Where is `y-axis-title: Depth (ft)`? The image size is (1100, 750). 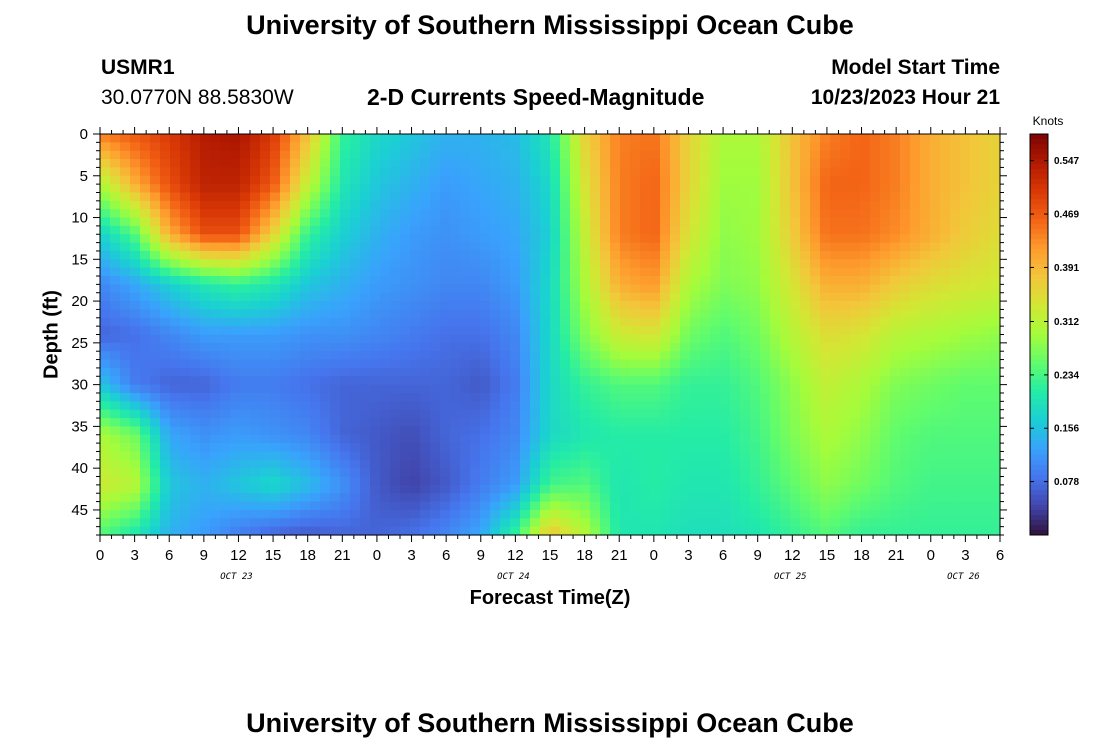
y-axis-title: Depth (ft) is located at coordinates (51, 334).